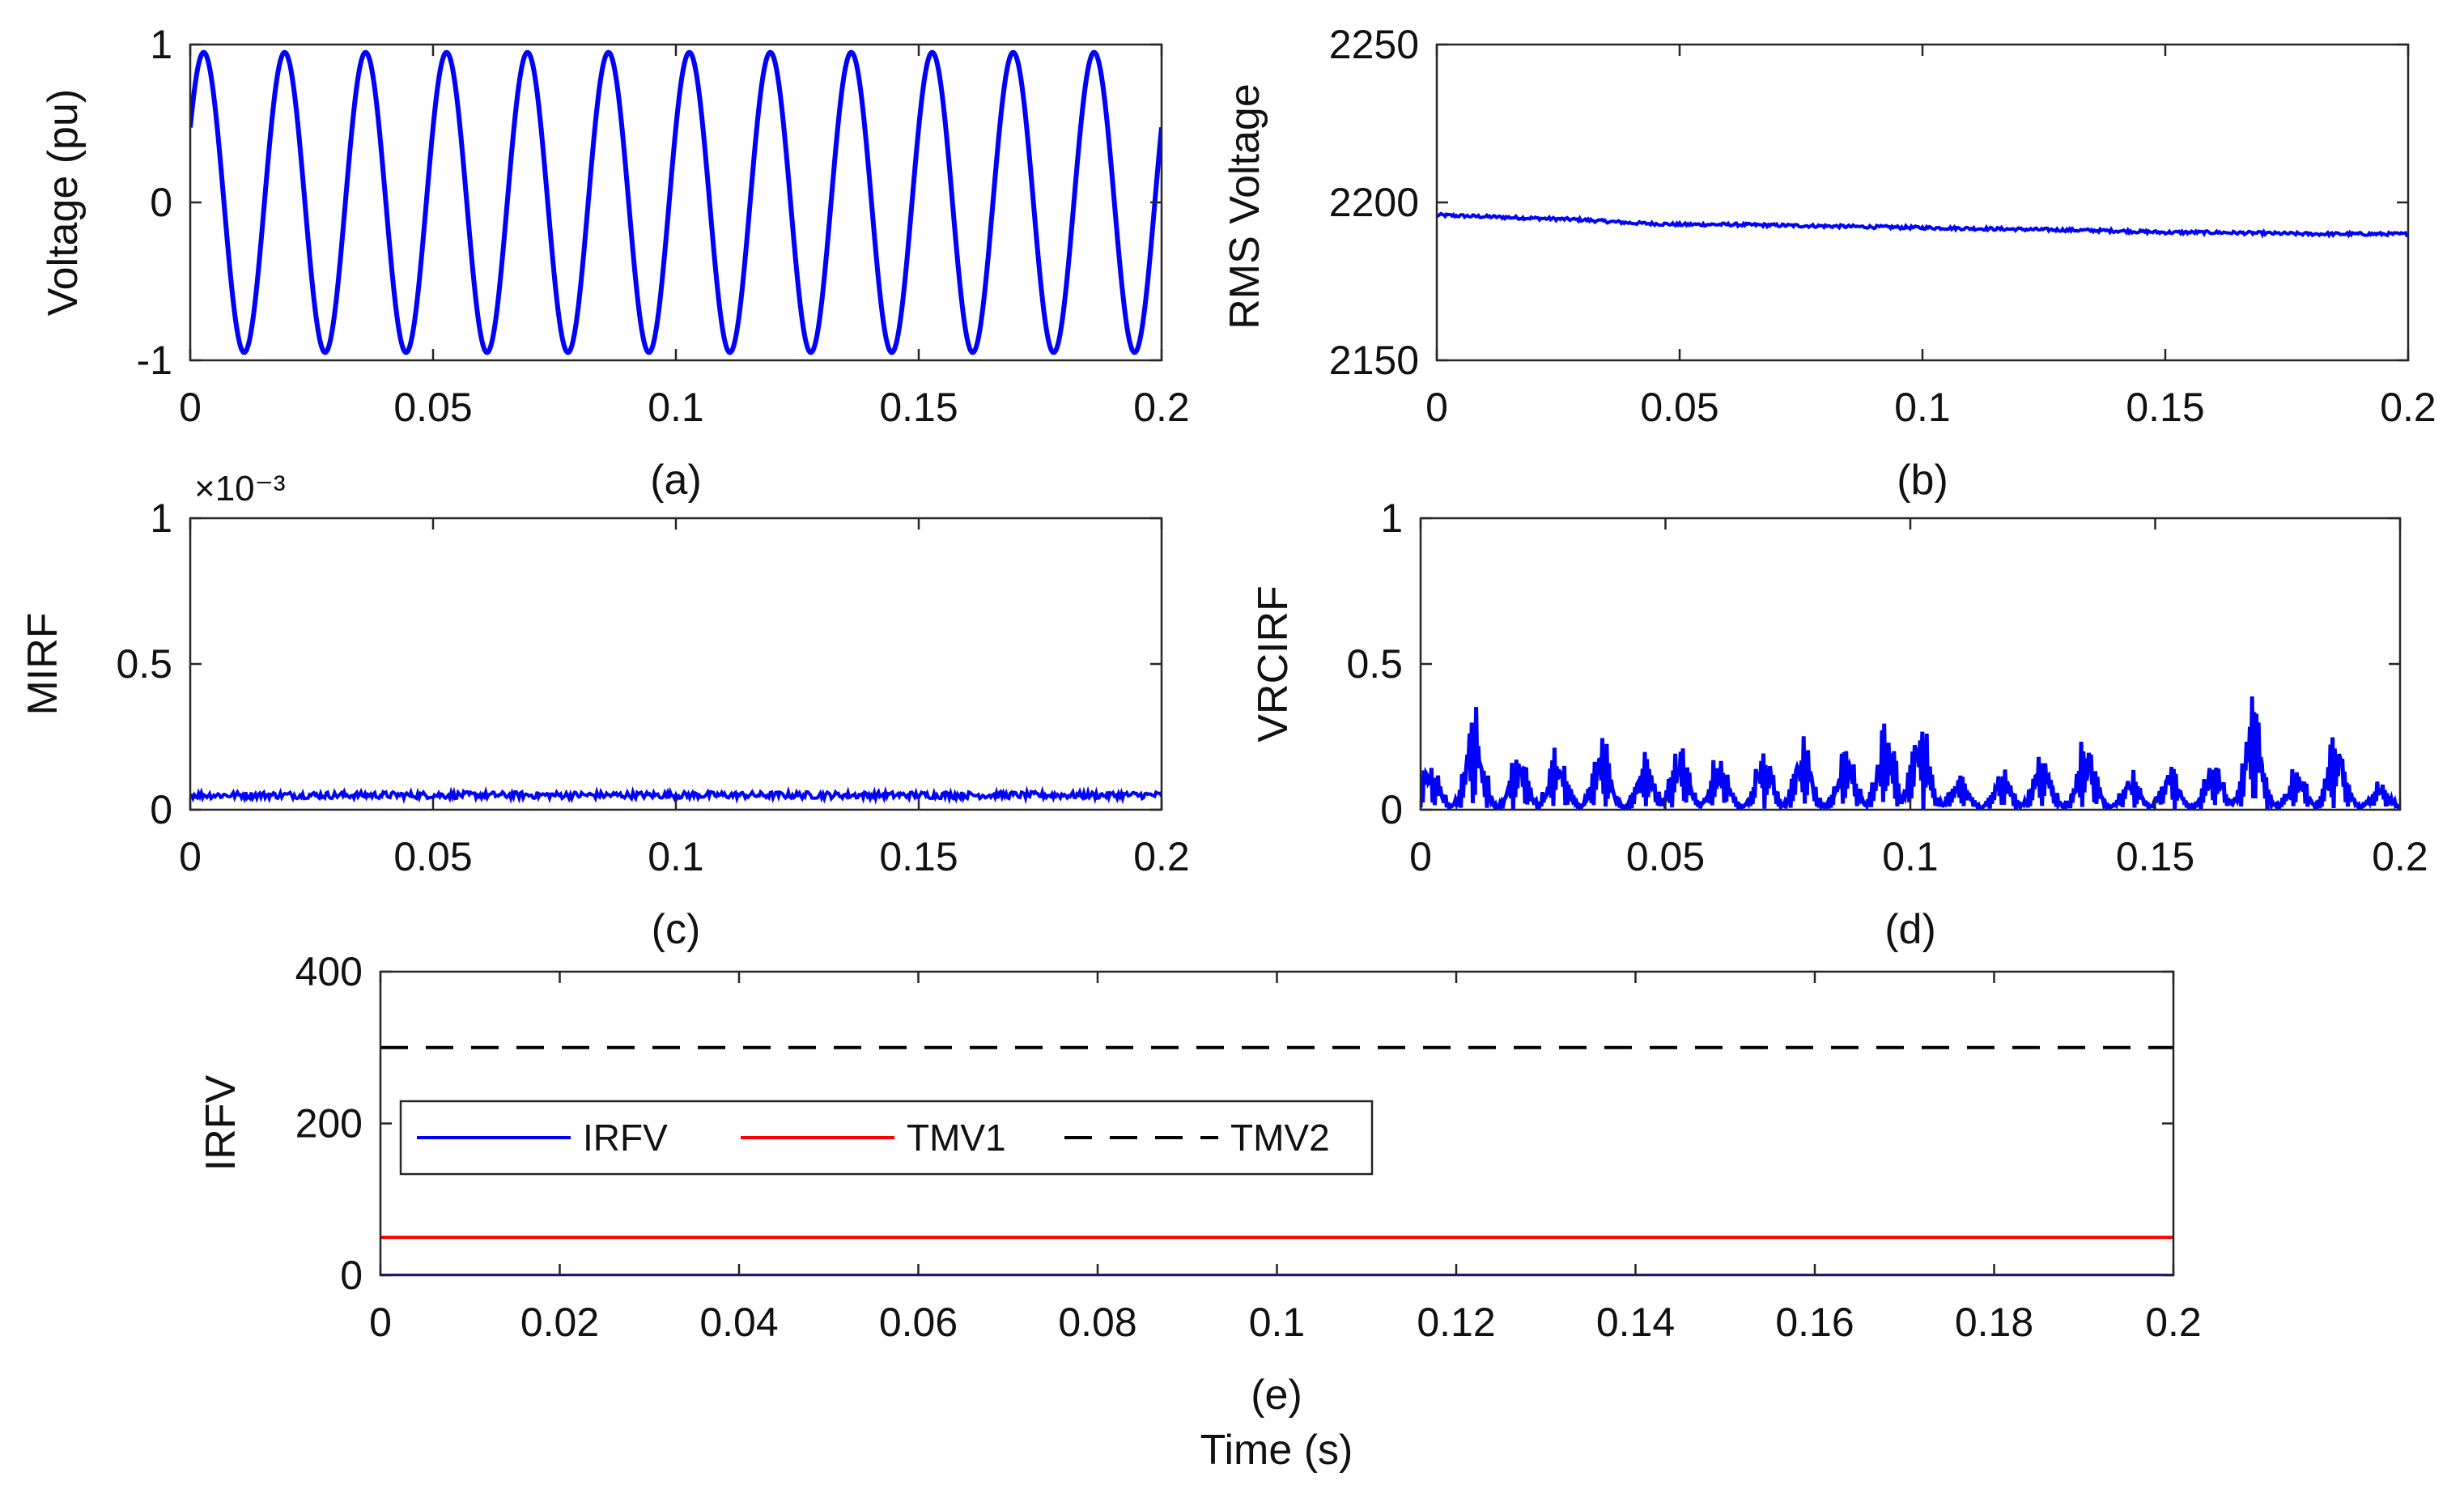 The image size is (2464, 1502). Describe the element at coordinates (155, 360) in the screenshot. I see `y-tick-label: -1` at that location.